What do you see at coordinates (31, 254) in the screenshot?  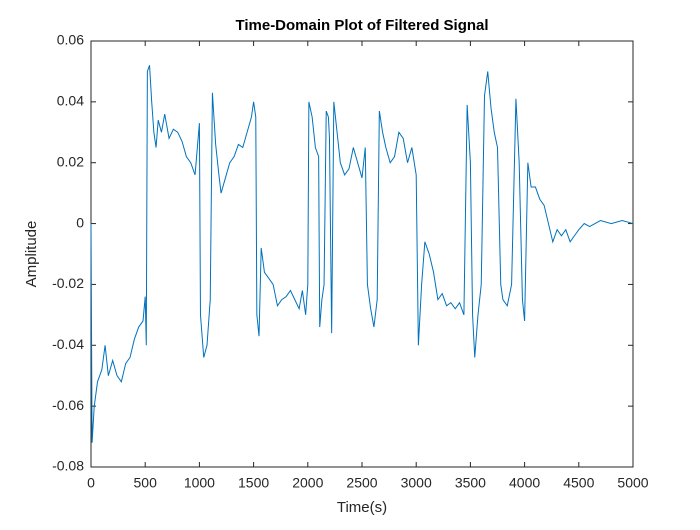 I see `y-axis-label: Amplitude` at bounding box center [31, 254].